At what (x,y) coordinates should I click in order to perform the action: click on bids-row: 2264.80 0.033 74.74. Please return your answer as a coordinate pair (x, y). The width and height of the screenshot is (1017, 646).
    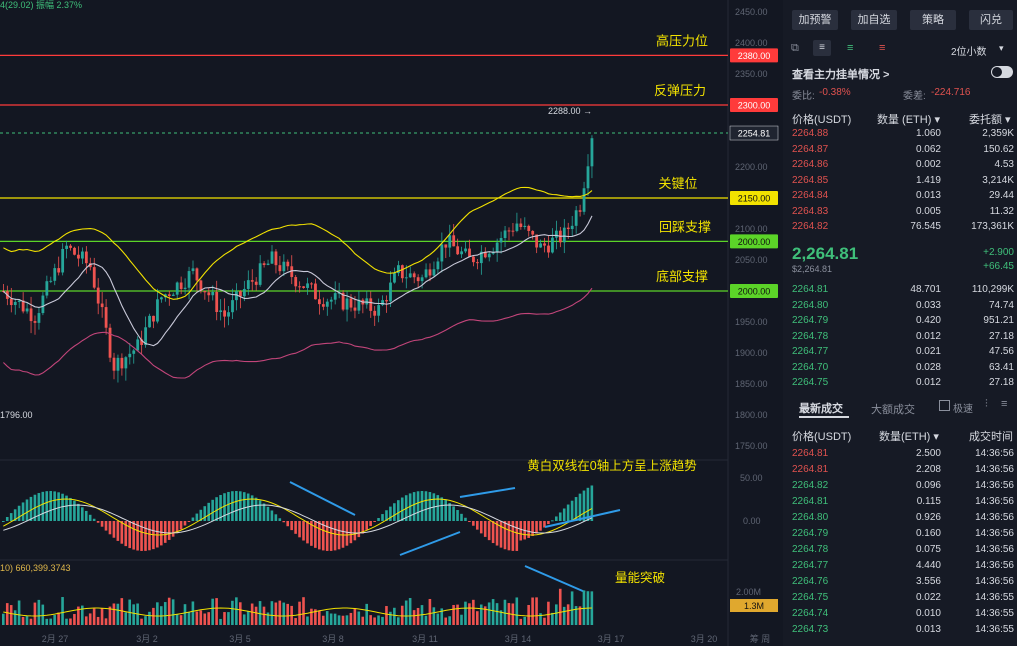
    Looking at the image, I should click on (900, 305).